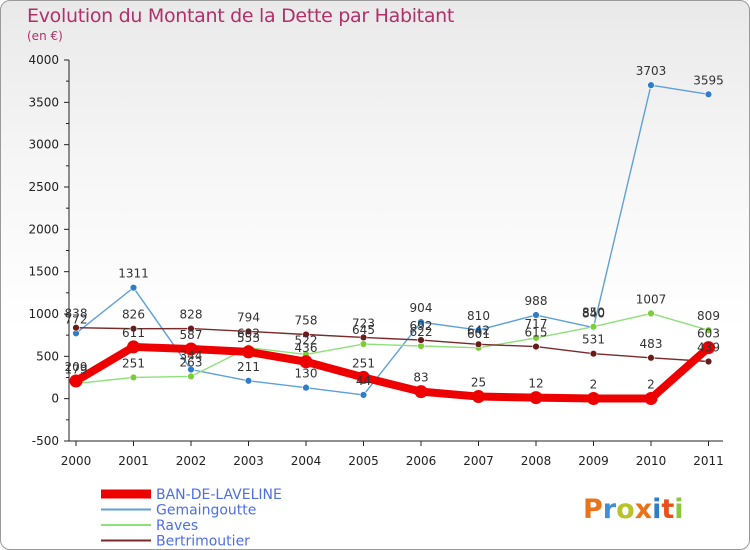 This screenshot has height=550, width=750. Describe the element at coordinates (248, 461) in the screenshot. I see `x-tick-label: 2003` at that location.